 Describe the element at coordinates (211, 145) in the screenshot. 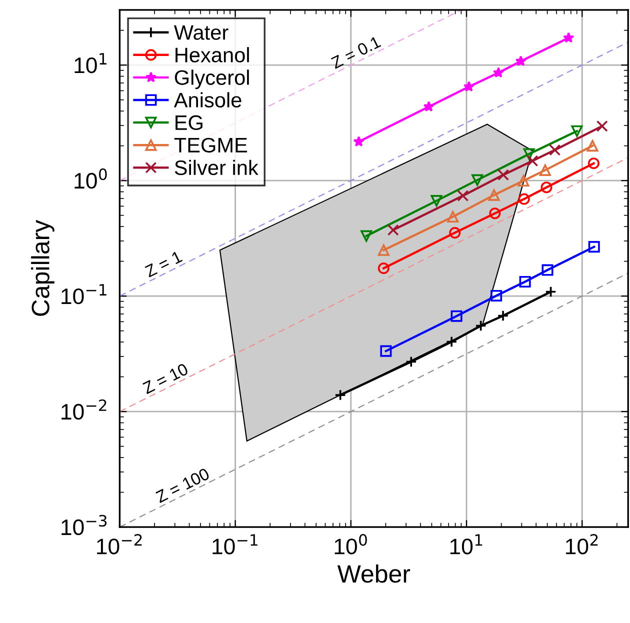

I see `legend-label: TEGME` at that location.